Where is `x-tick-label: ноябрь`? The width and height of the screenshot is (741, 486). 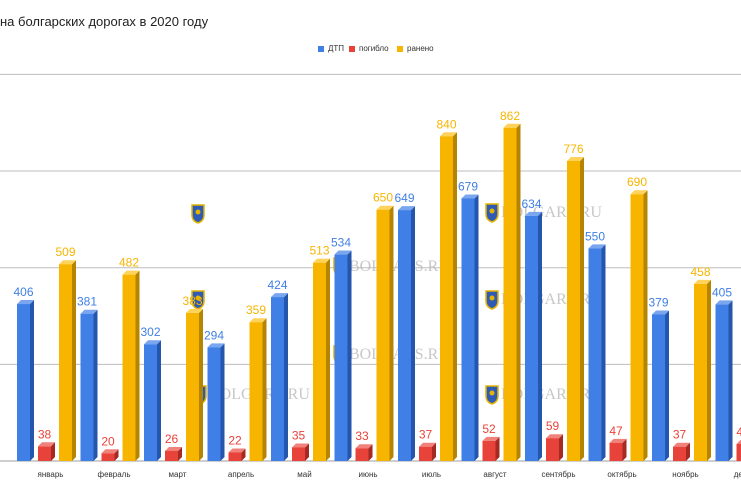
x-tick-label: ноябрь is located at coordinates (685, 474).